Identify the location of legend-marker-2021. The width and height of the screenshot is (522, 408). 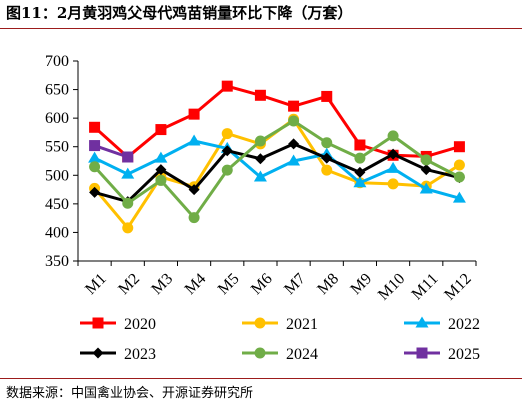
(260, 323).